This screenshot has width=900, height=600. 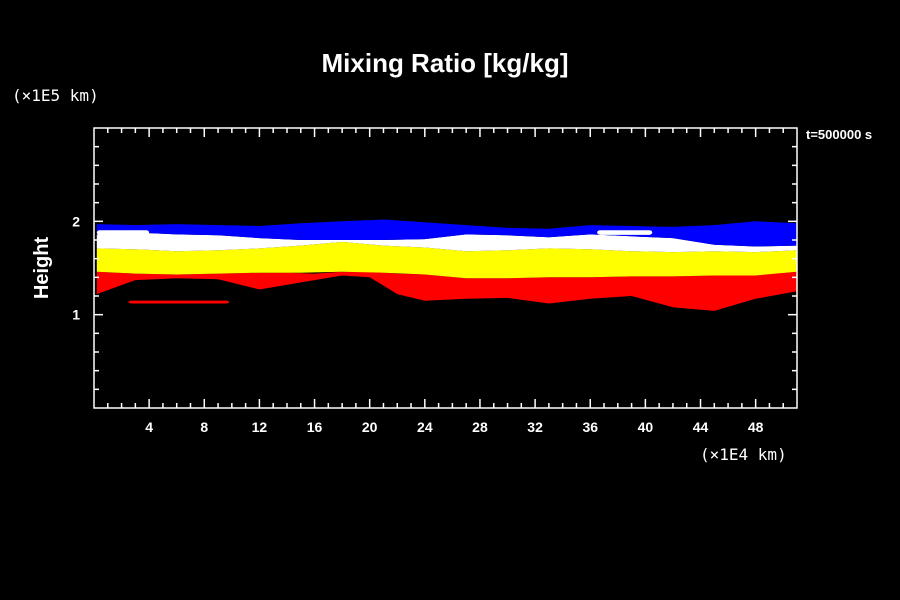 I want to click on contour-patches, so click(x=374, y=267).